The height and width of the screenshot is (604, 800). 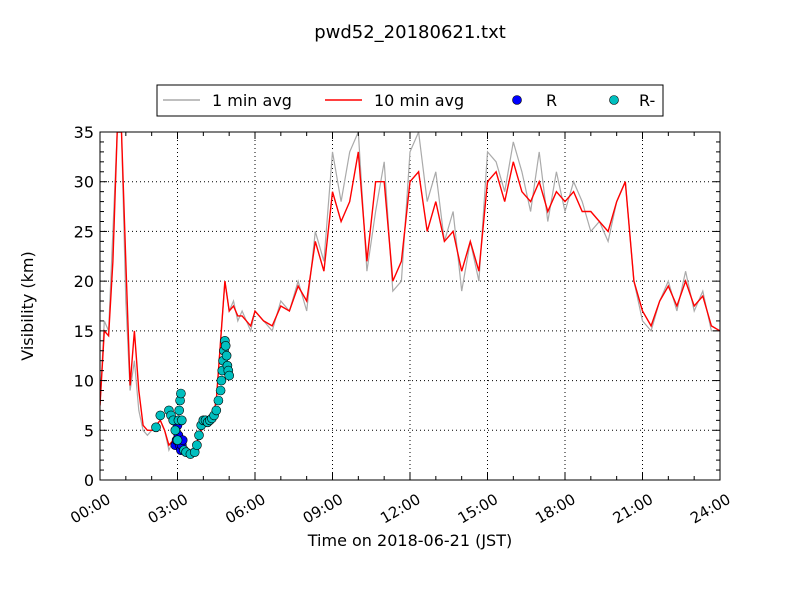 I want to click on legend: 1 min avg 10 min avg R R-, so click(x=410, y=100).